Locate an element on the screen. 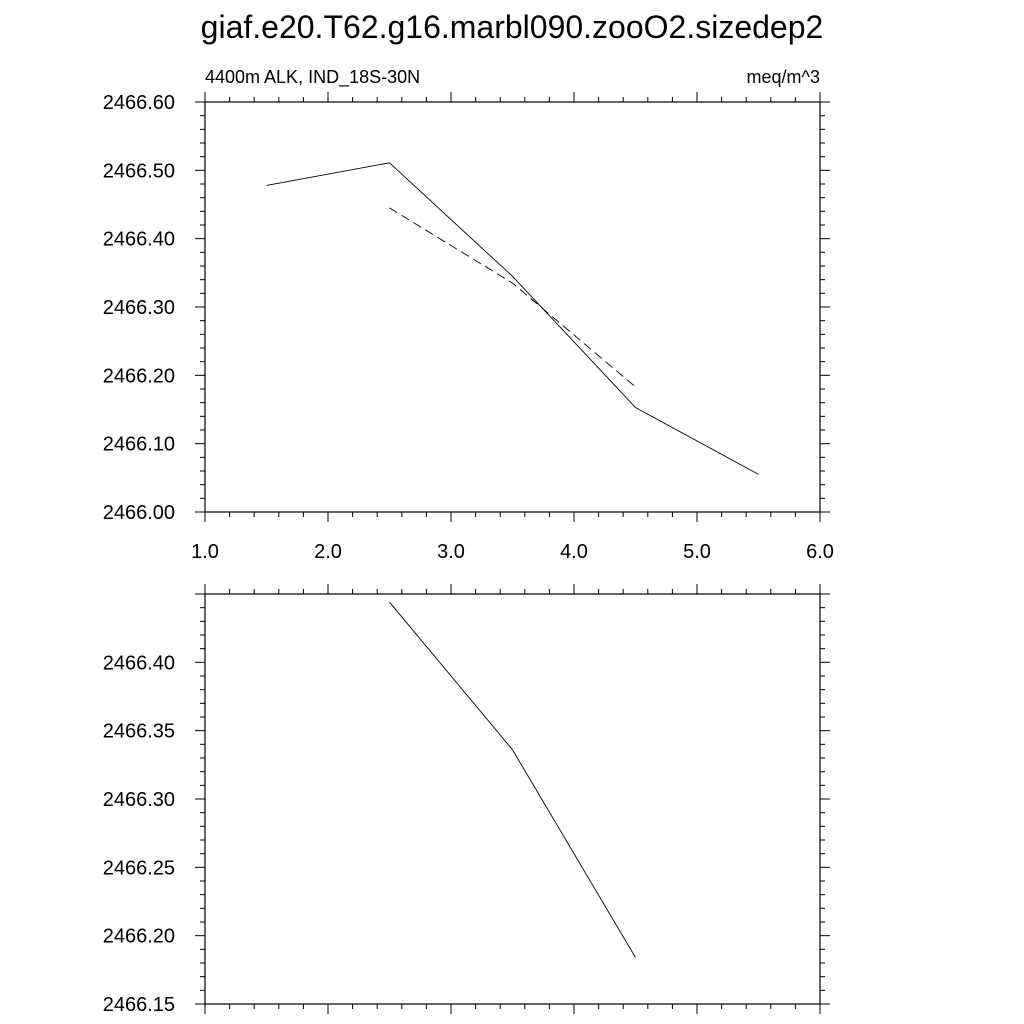  y-tick-label: 2466.60 is located at coordinates (139, 103).